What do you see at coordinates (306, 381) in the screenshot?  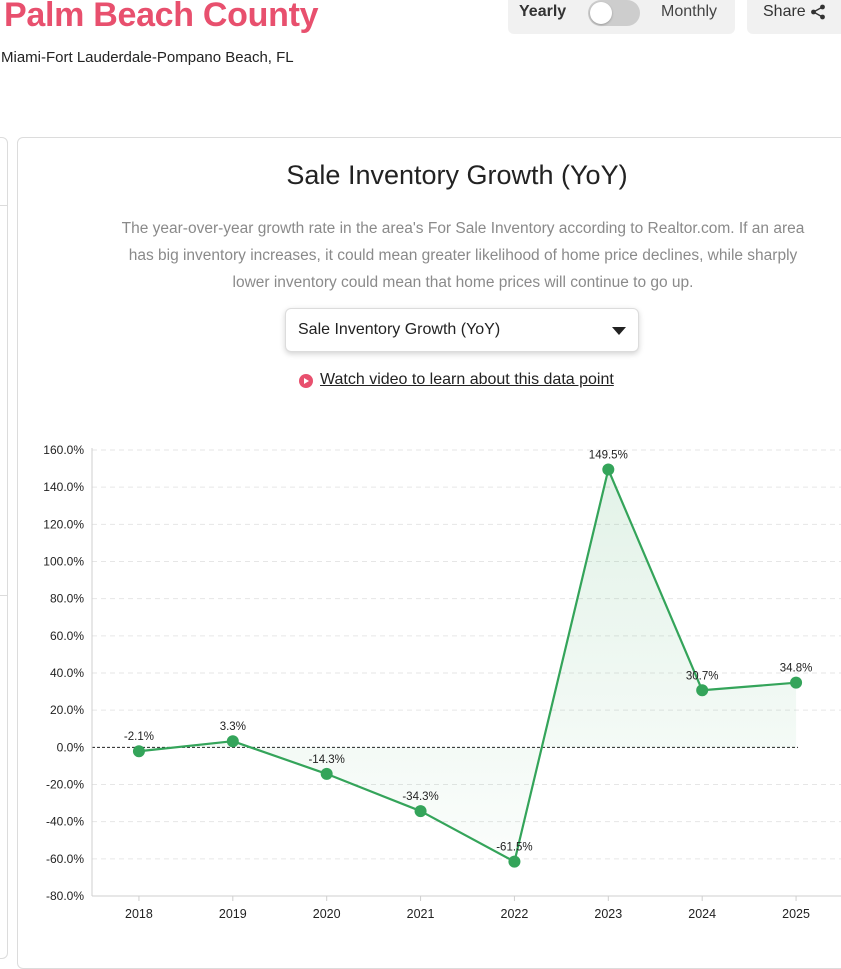 I see `play-icon` at bounding box center [306, 381].